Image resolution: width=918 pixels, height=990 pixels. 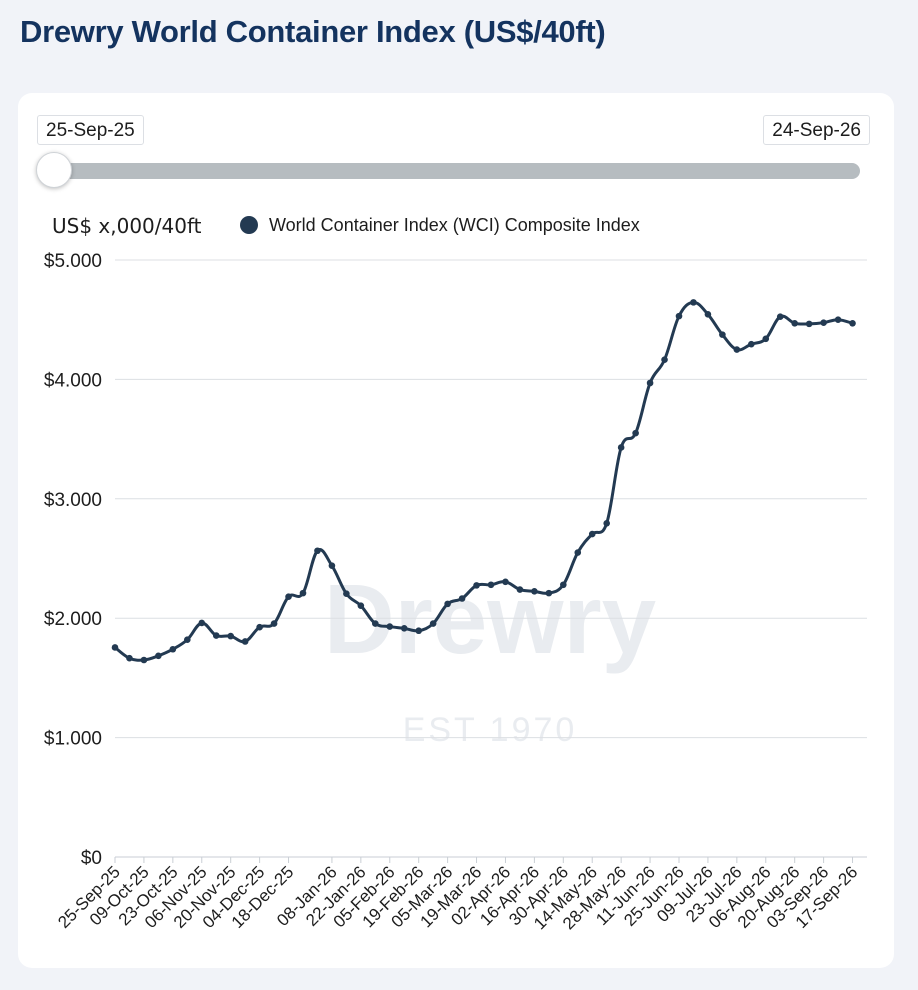 I want to click on y-tick-label: $5.000, so click(x=73, y=261).